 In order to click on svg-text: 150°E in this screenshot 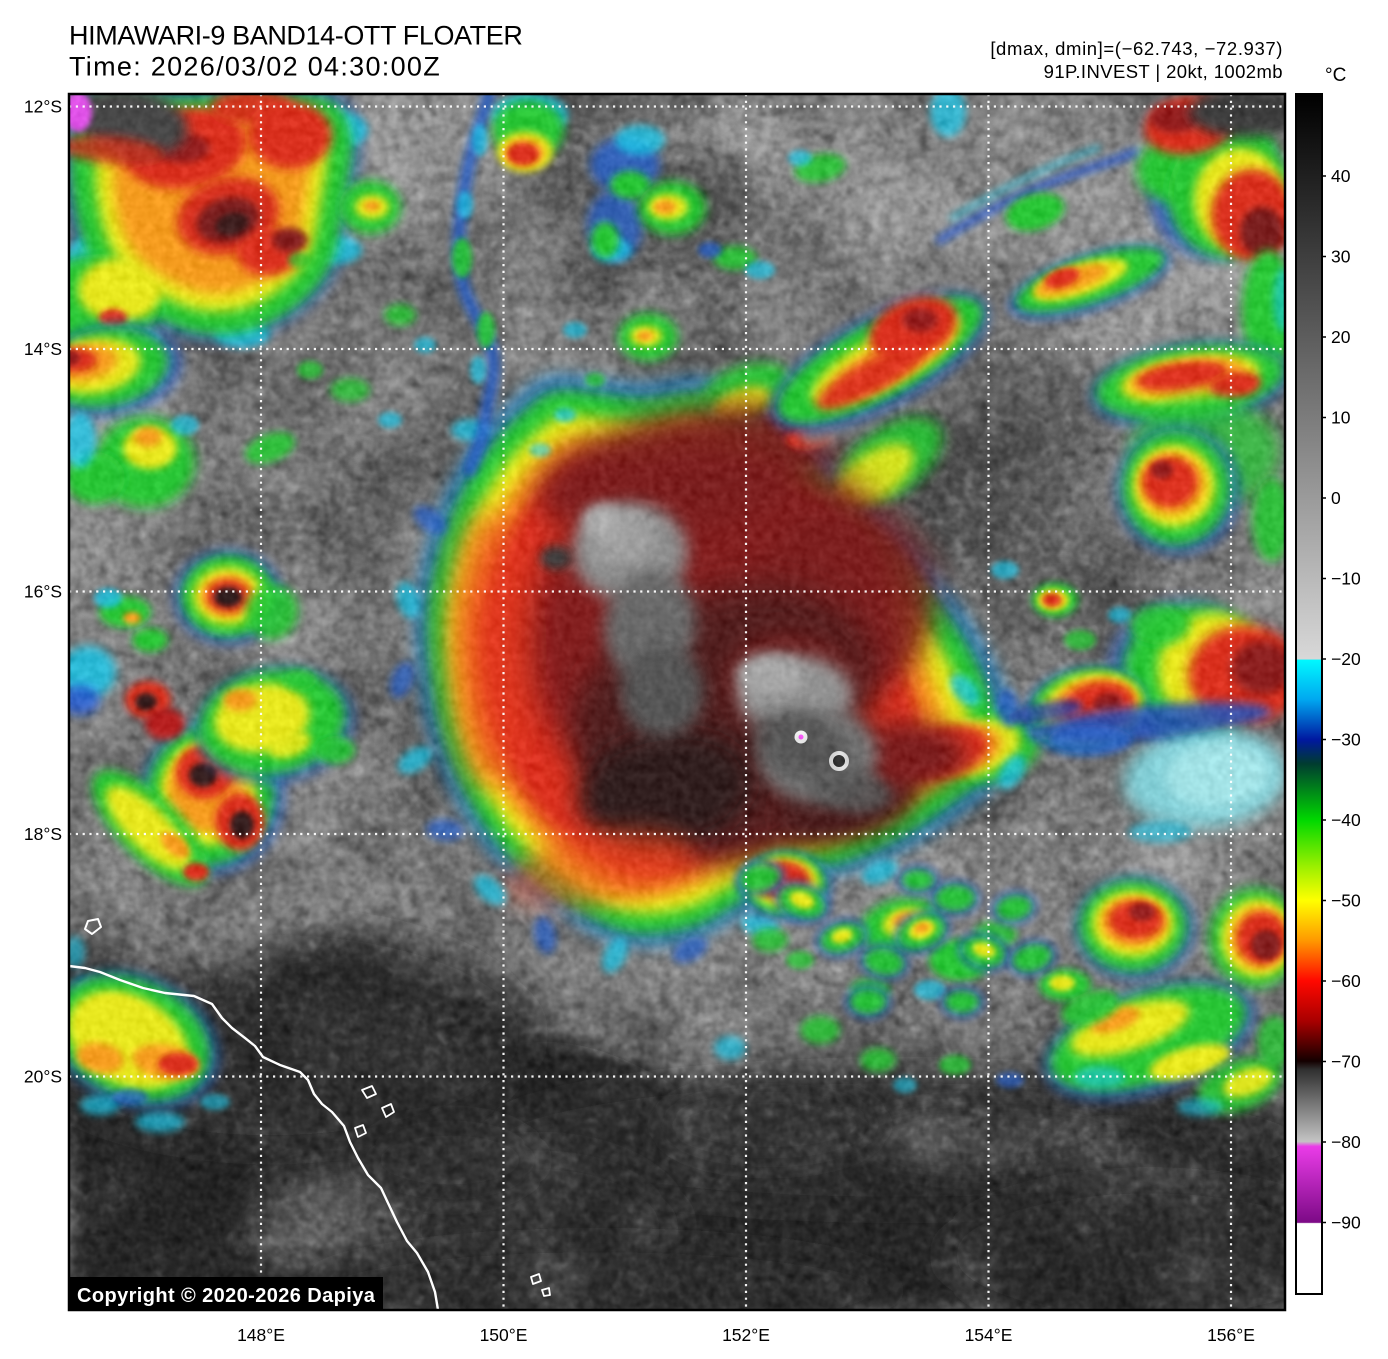, I will do `click(504, 1335)`.